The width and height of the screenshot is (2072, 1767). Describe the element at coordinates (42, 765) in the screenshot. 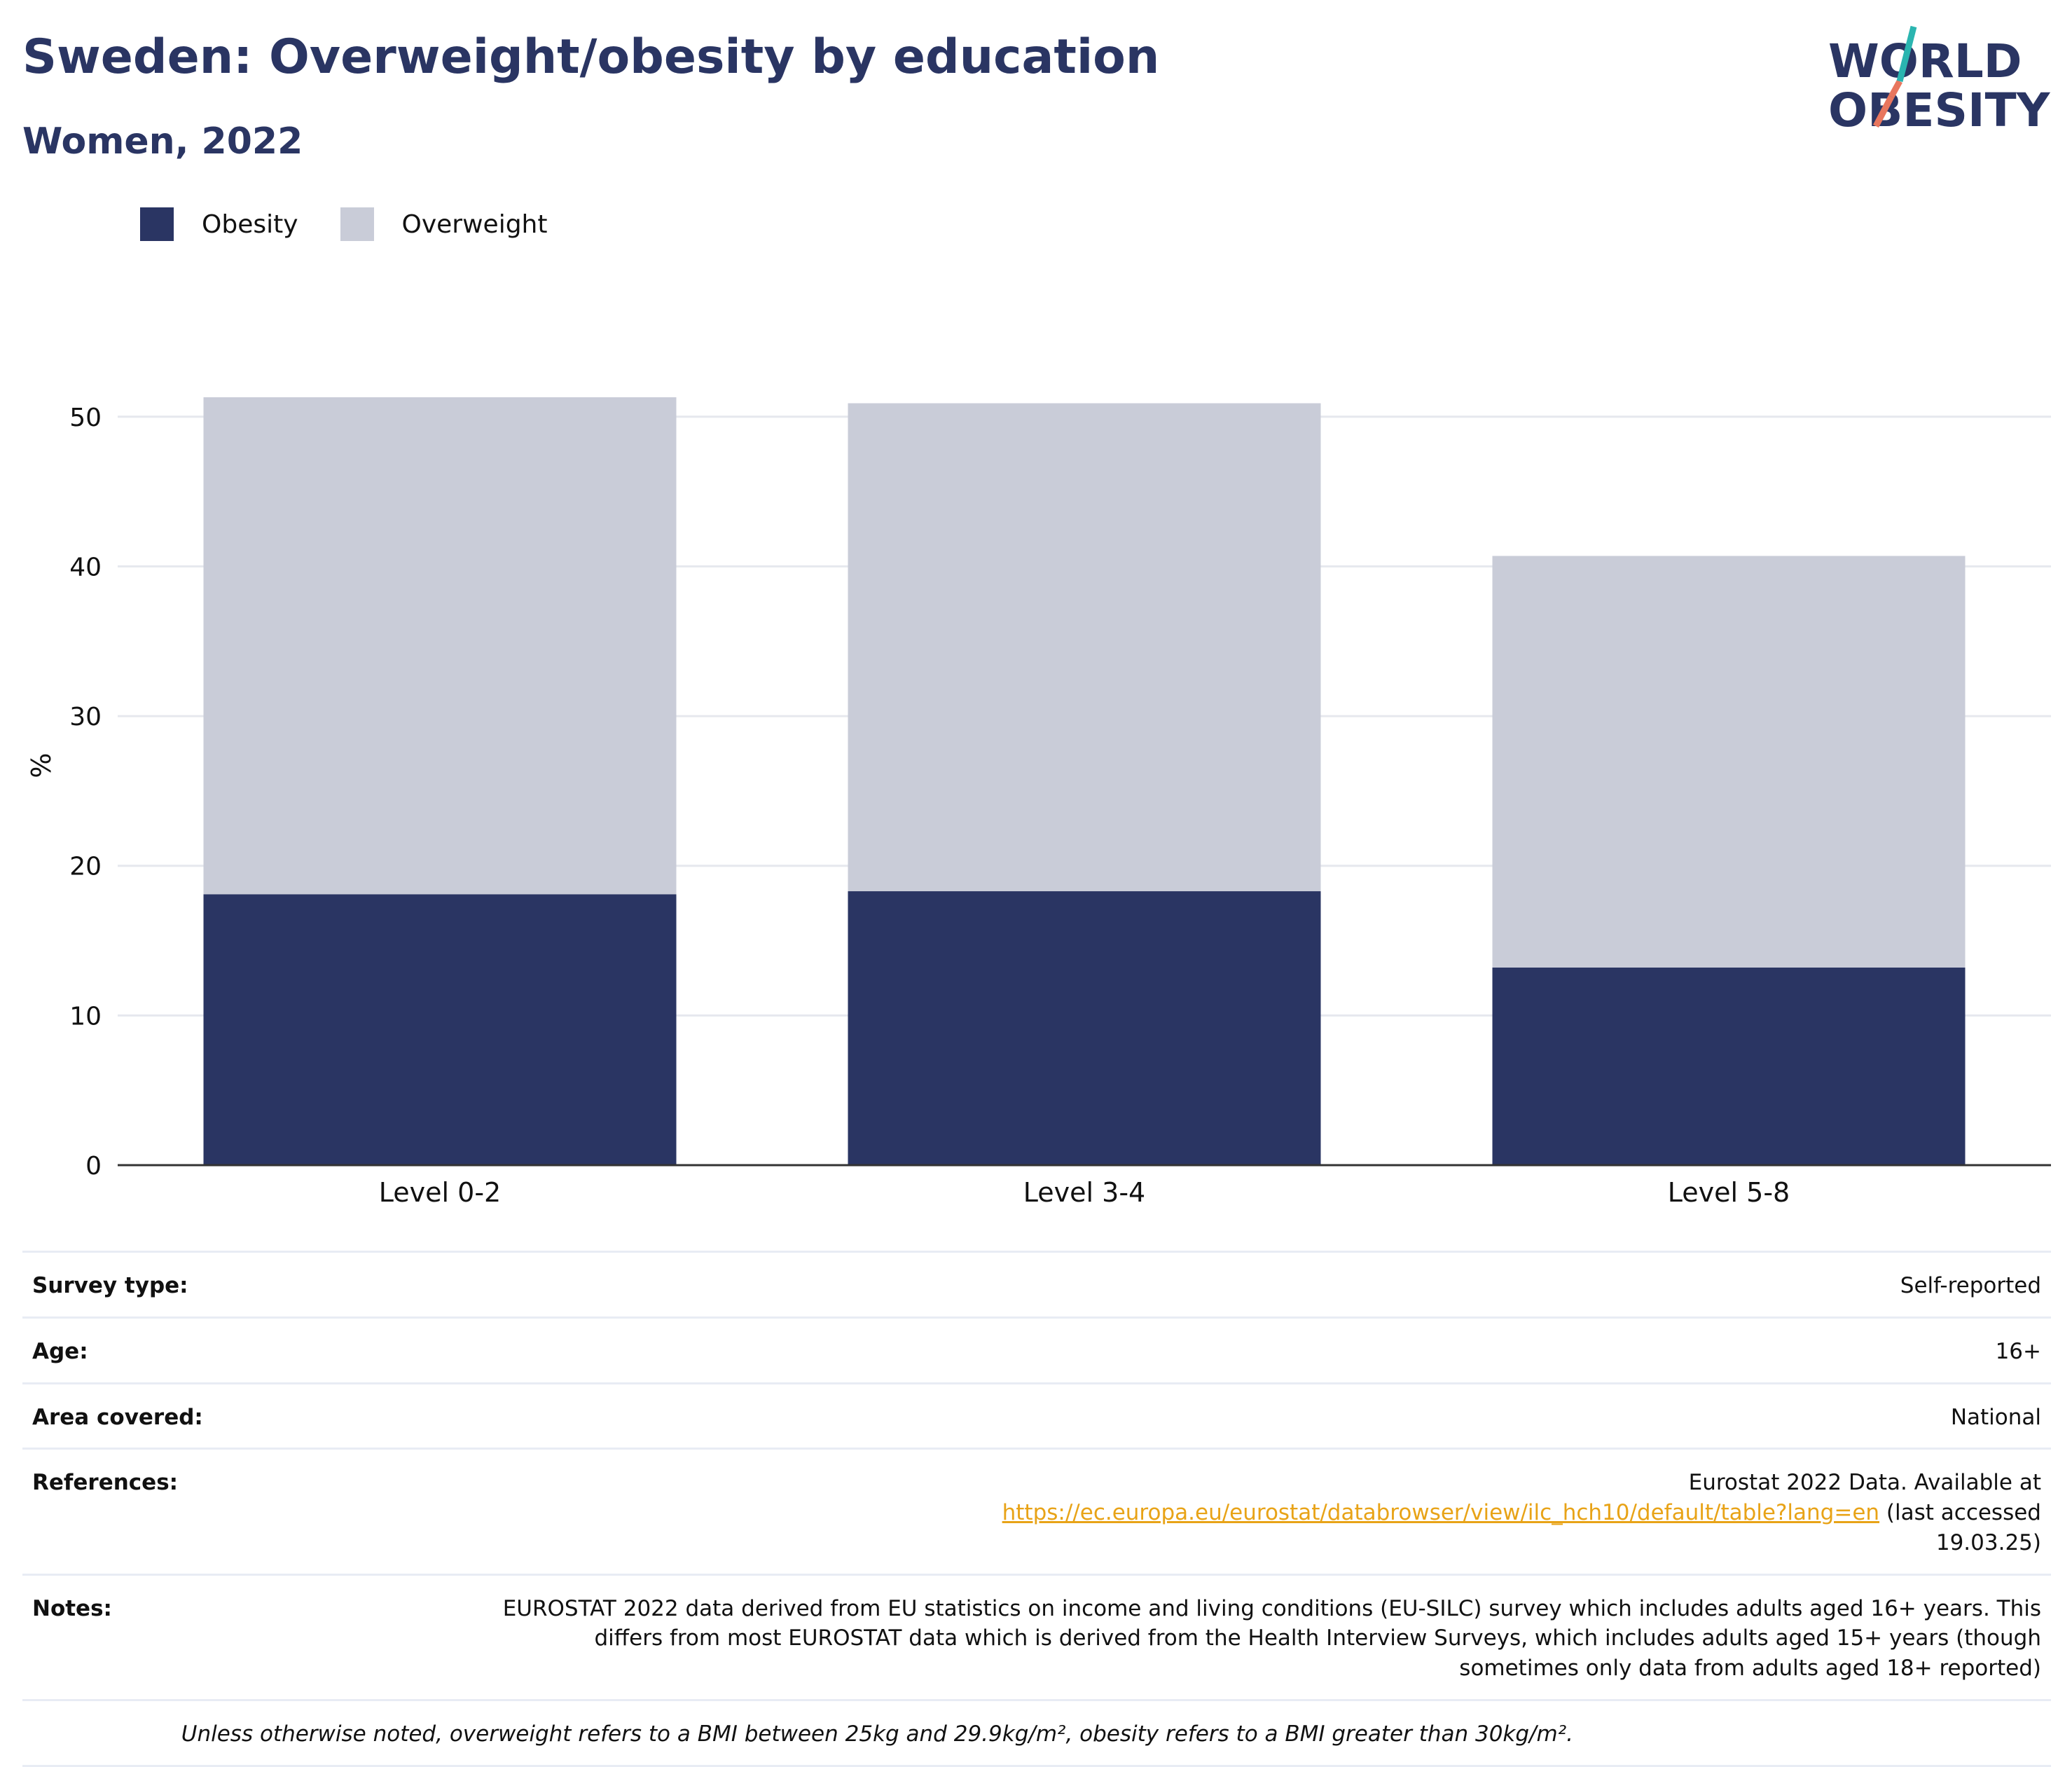

I see `y-axis-label: %` at that location.